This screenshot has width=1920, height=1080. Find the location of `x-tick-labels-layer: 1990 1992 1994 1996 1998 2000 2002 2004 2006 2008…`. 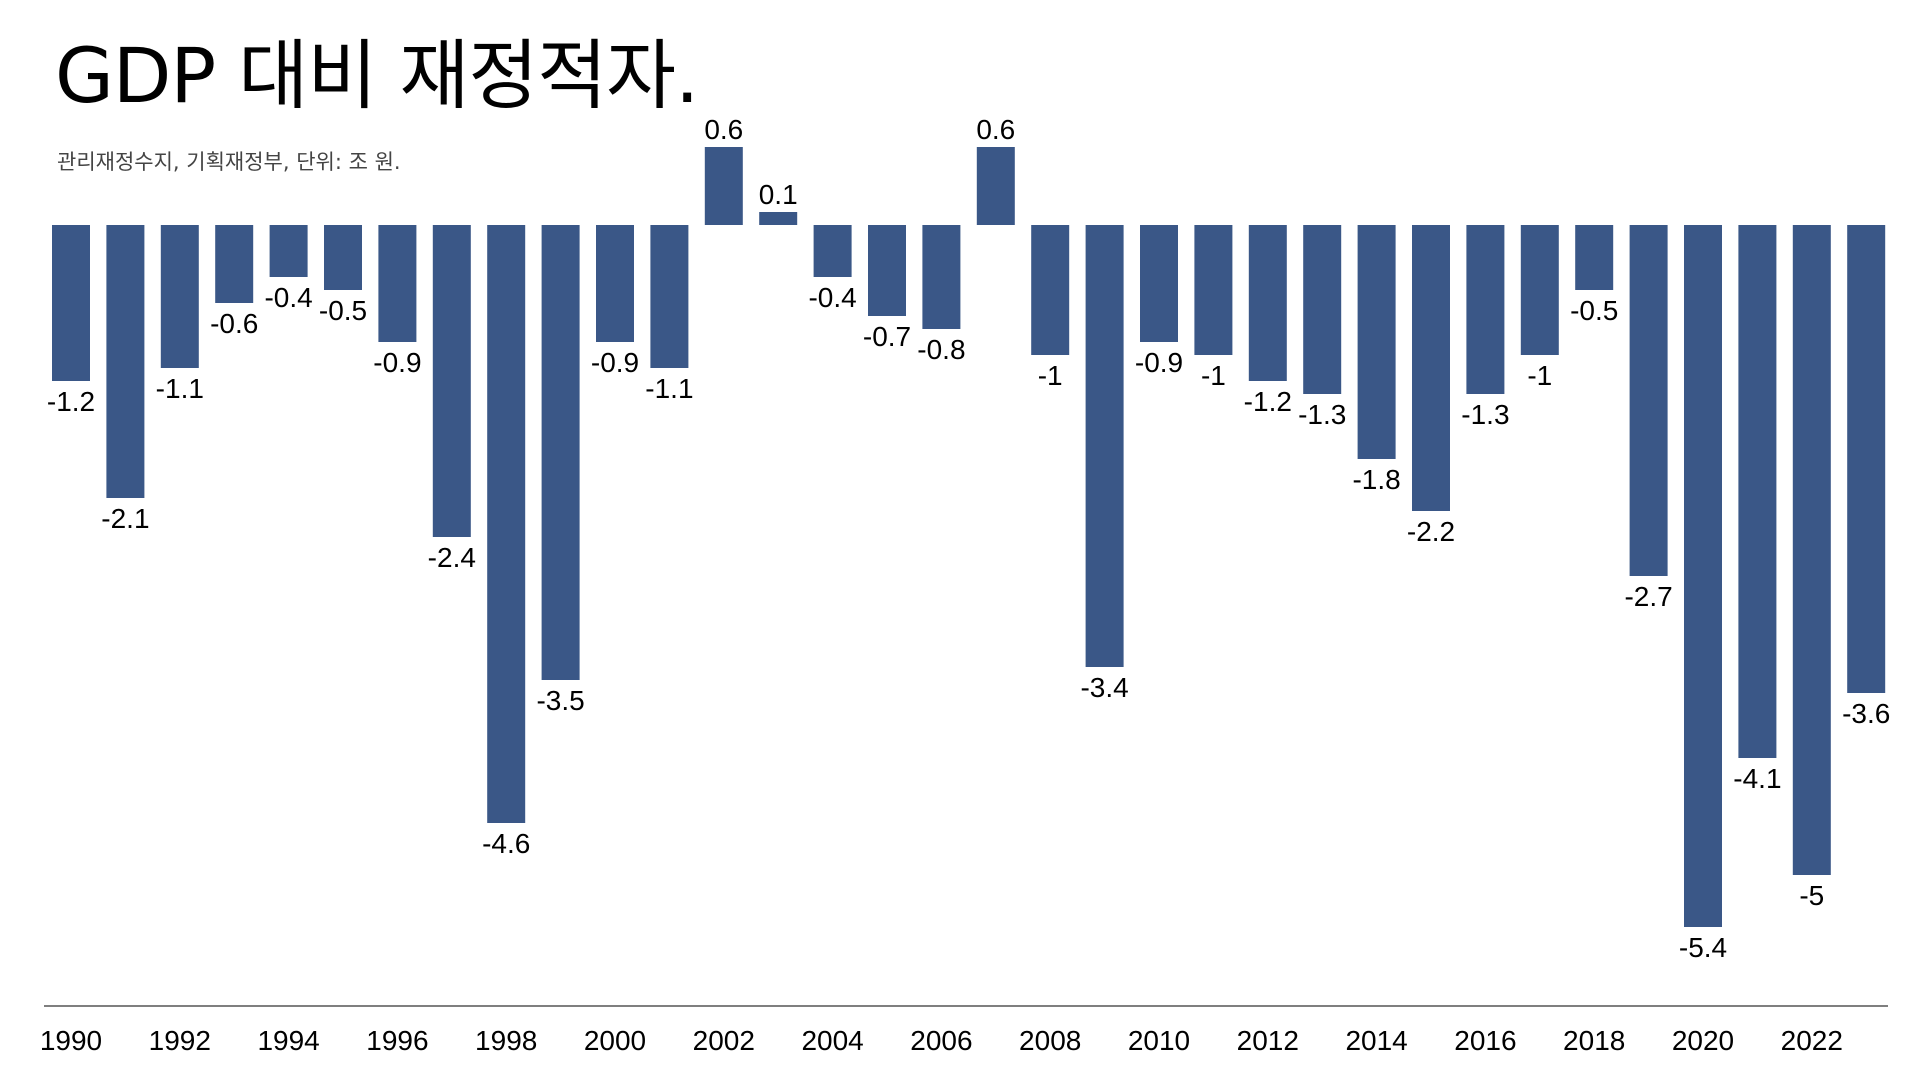

x-tick-labels-layer: 1990 1992 1994 1996 1998 2000 2002 2004 2006 2008… is located at coordinates (941, 1040).